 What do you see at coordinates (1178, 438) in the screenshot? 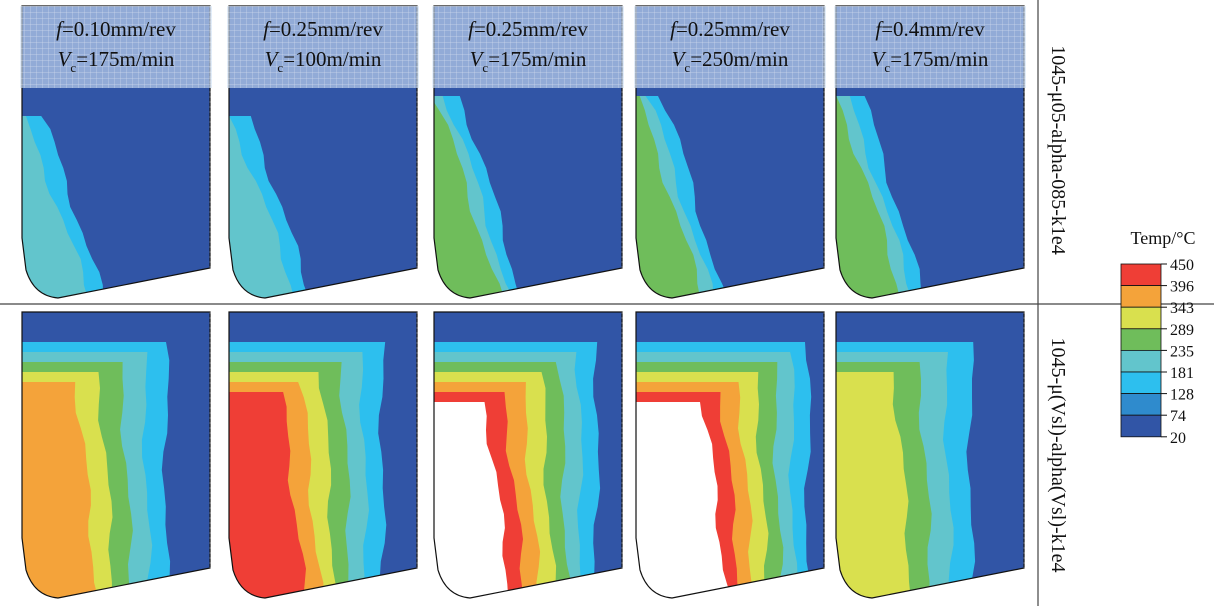
I see `legend-tick-label: 20` at bounding box center [1178, 438].